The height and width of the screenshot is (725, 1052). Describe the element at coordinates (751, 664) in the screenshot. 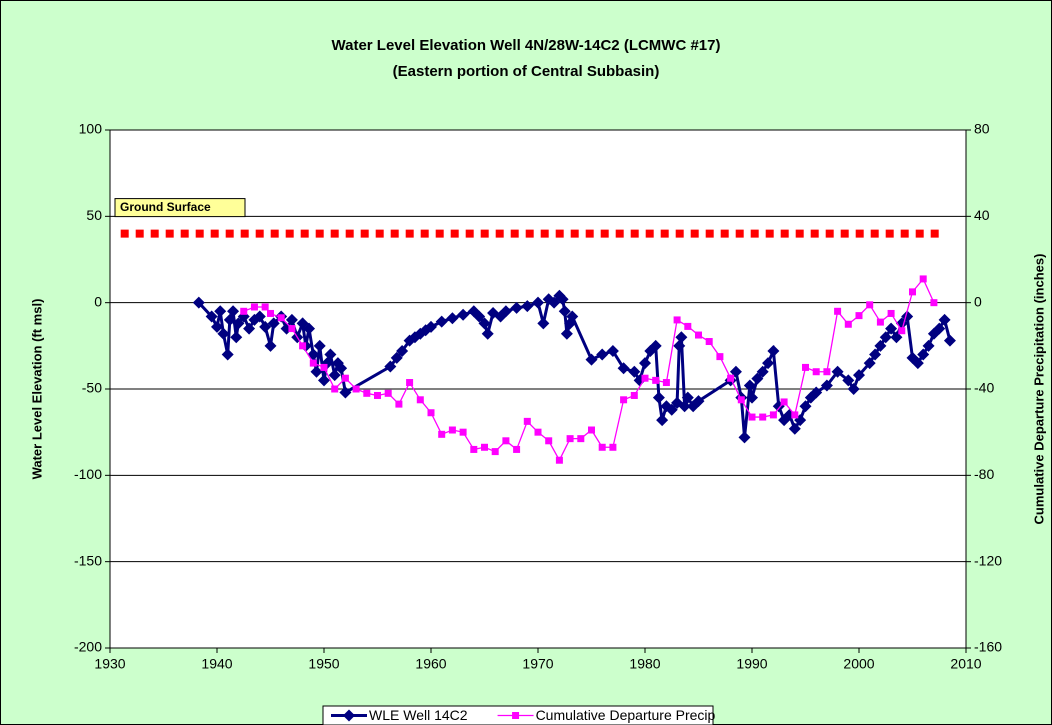

I see `x-tick-label: 1990` at that location.